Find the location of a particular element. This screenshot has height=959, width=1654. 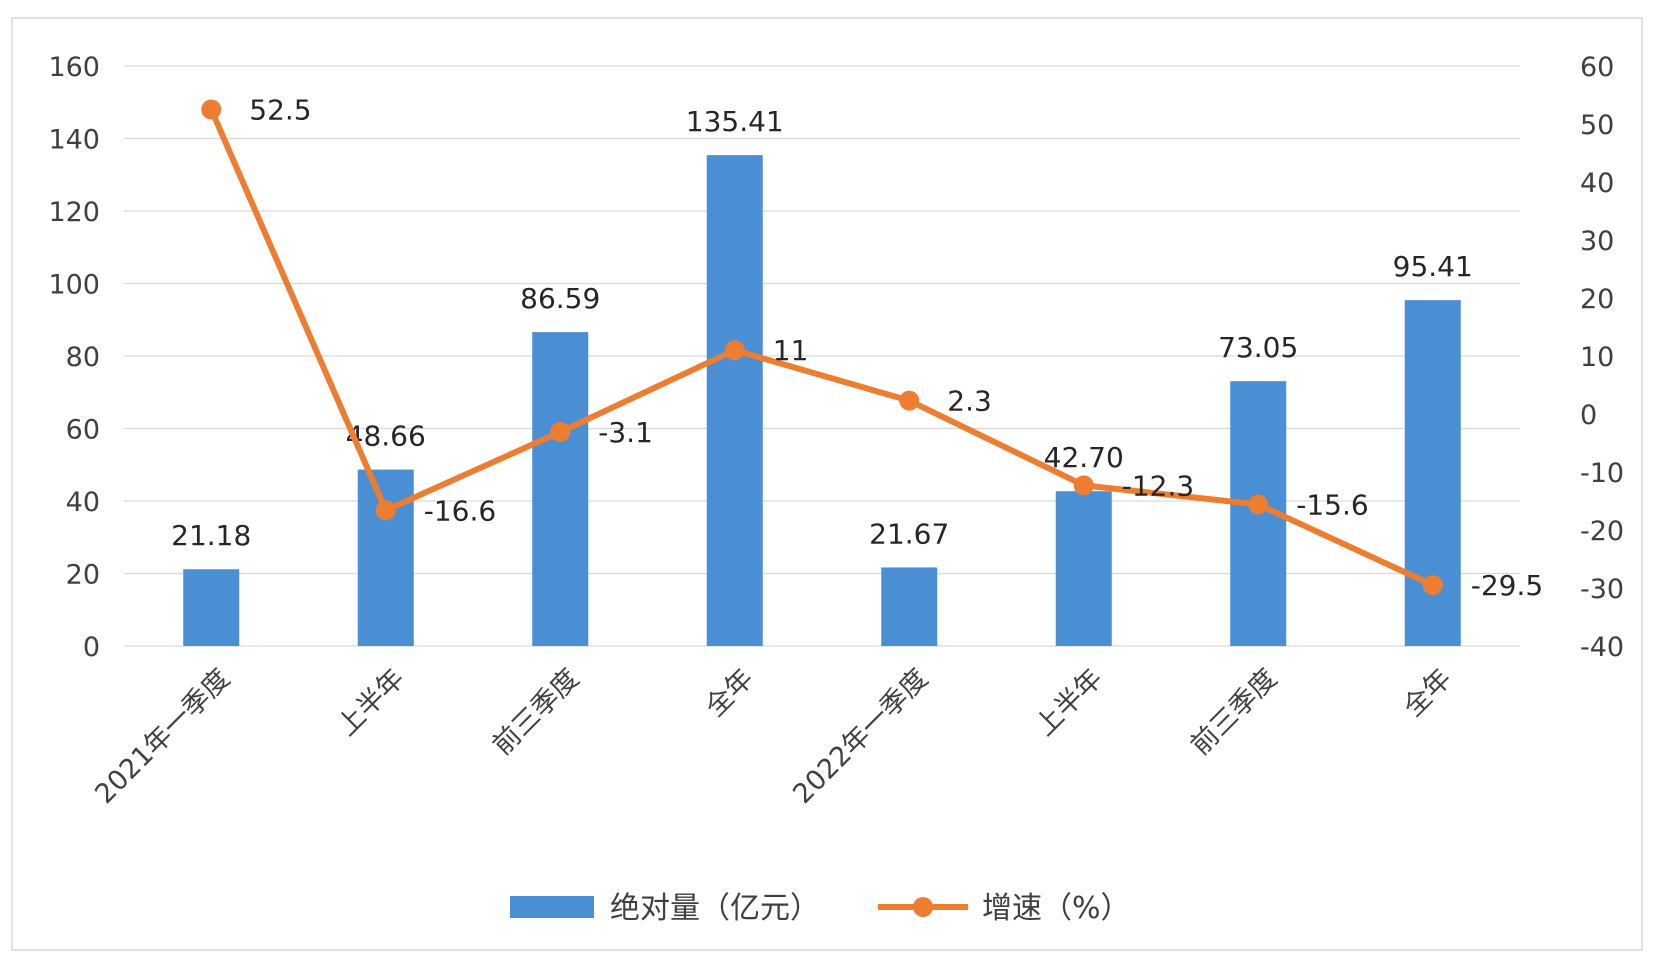

right-tick-label: 50 is located at coordinates (1597, 125).